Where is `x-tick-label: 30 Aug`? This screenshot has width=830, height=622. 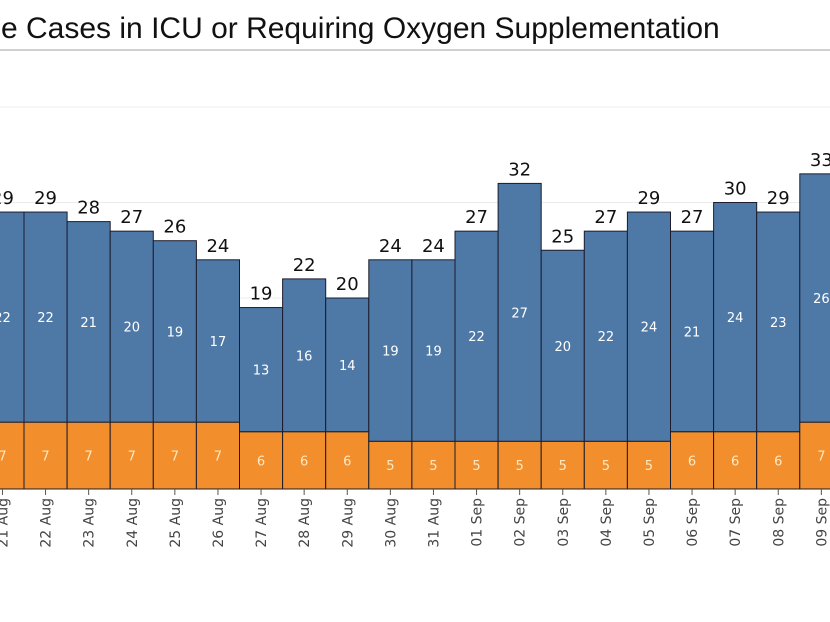 x-tick-label: 30 Aug is located at coordinates (391, 523).